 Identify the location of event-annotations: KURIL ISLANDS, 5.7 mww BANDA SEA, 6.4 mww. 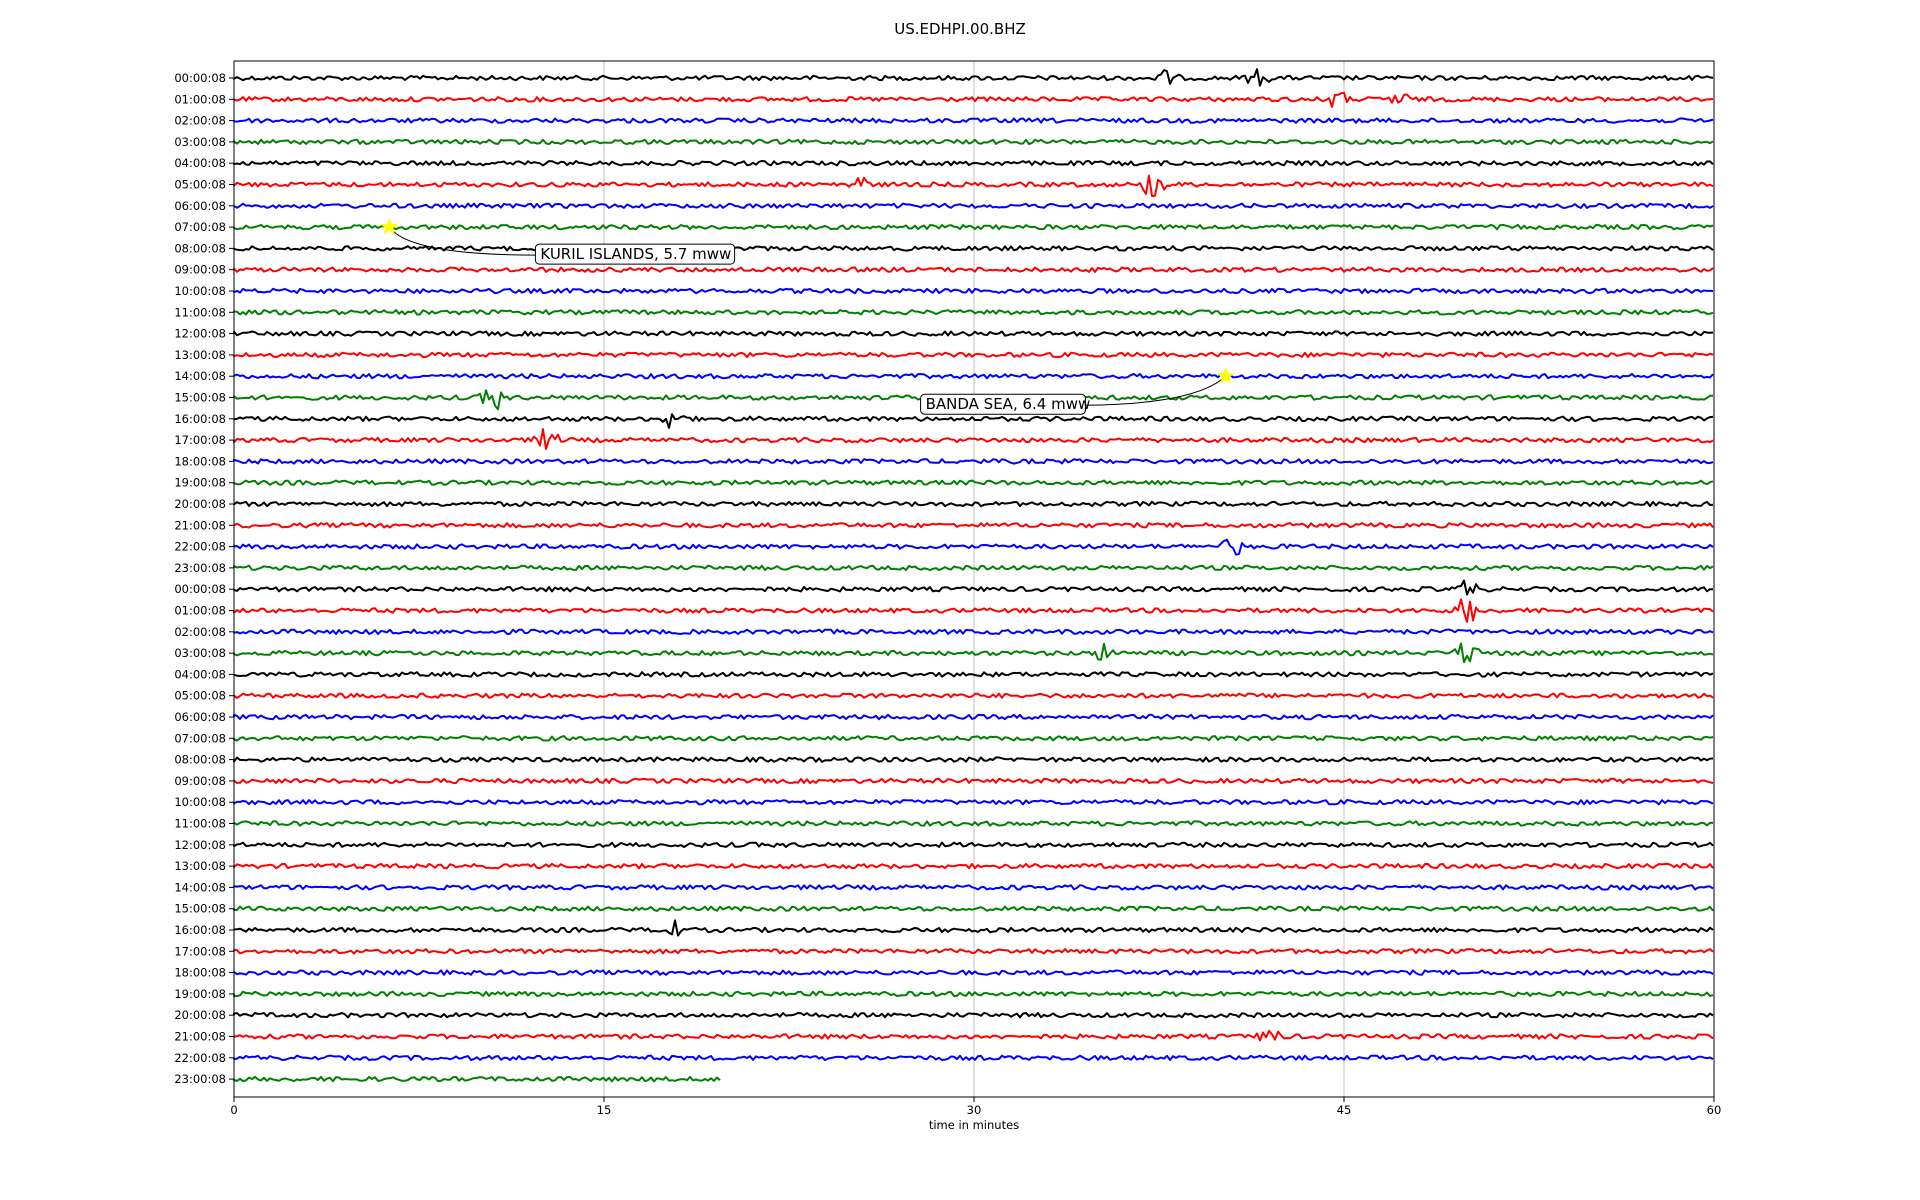
(807, 316).